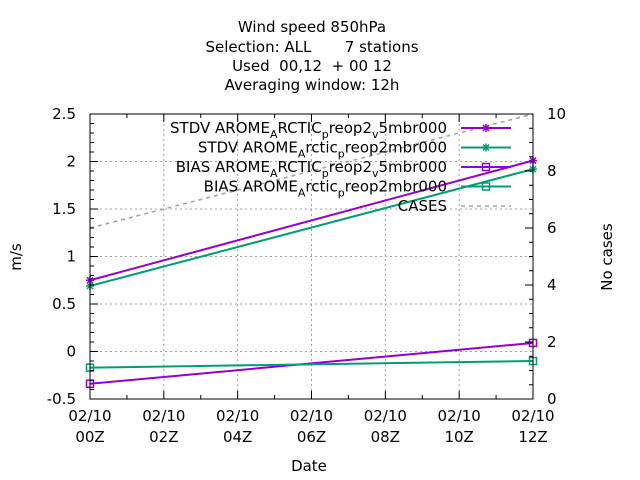 The height and width of the screenshot is (480, 640). What do you see at coordinates (607, 257) in the screenshot?
I see `y2-axis-label: No cases` at bounding box center [607, 257].